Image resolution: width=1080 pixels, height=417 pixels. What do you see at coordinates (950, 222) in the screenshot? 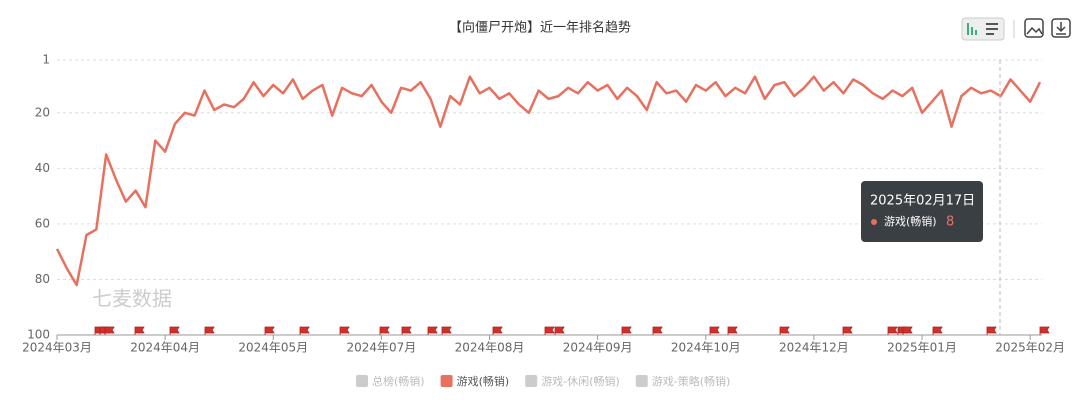
I see `tooltip-value: 8` at bounding box center [950, 222].